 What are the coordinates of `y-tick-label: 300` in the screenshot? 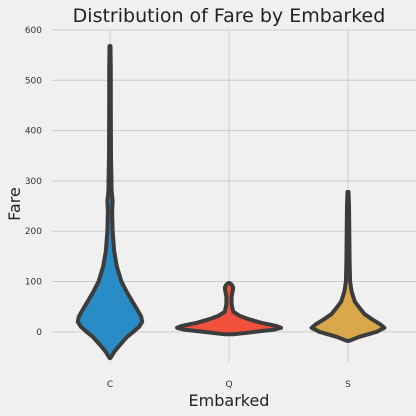 It's located at (33, 182).